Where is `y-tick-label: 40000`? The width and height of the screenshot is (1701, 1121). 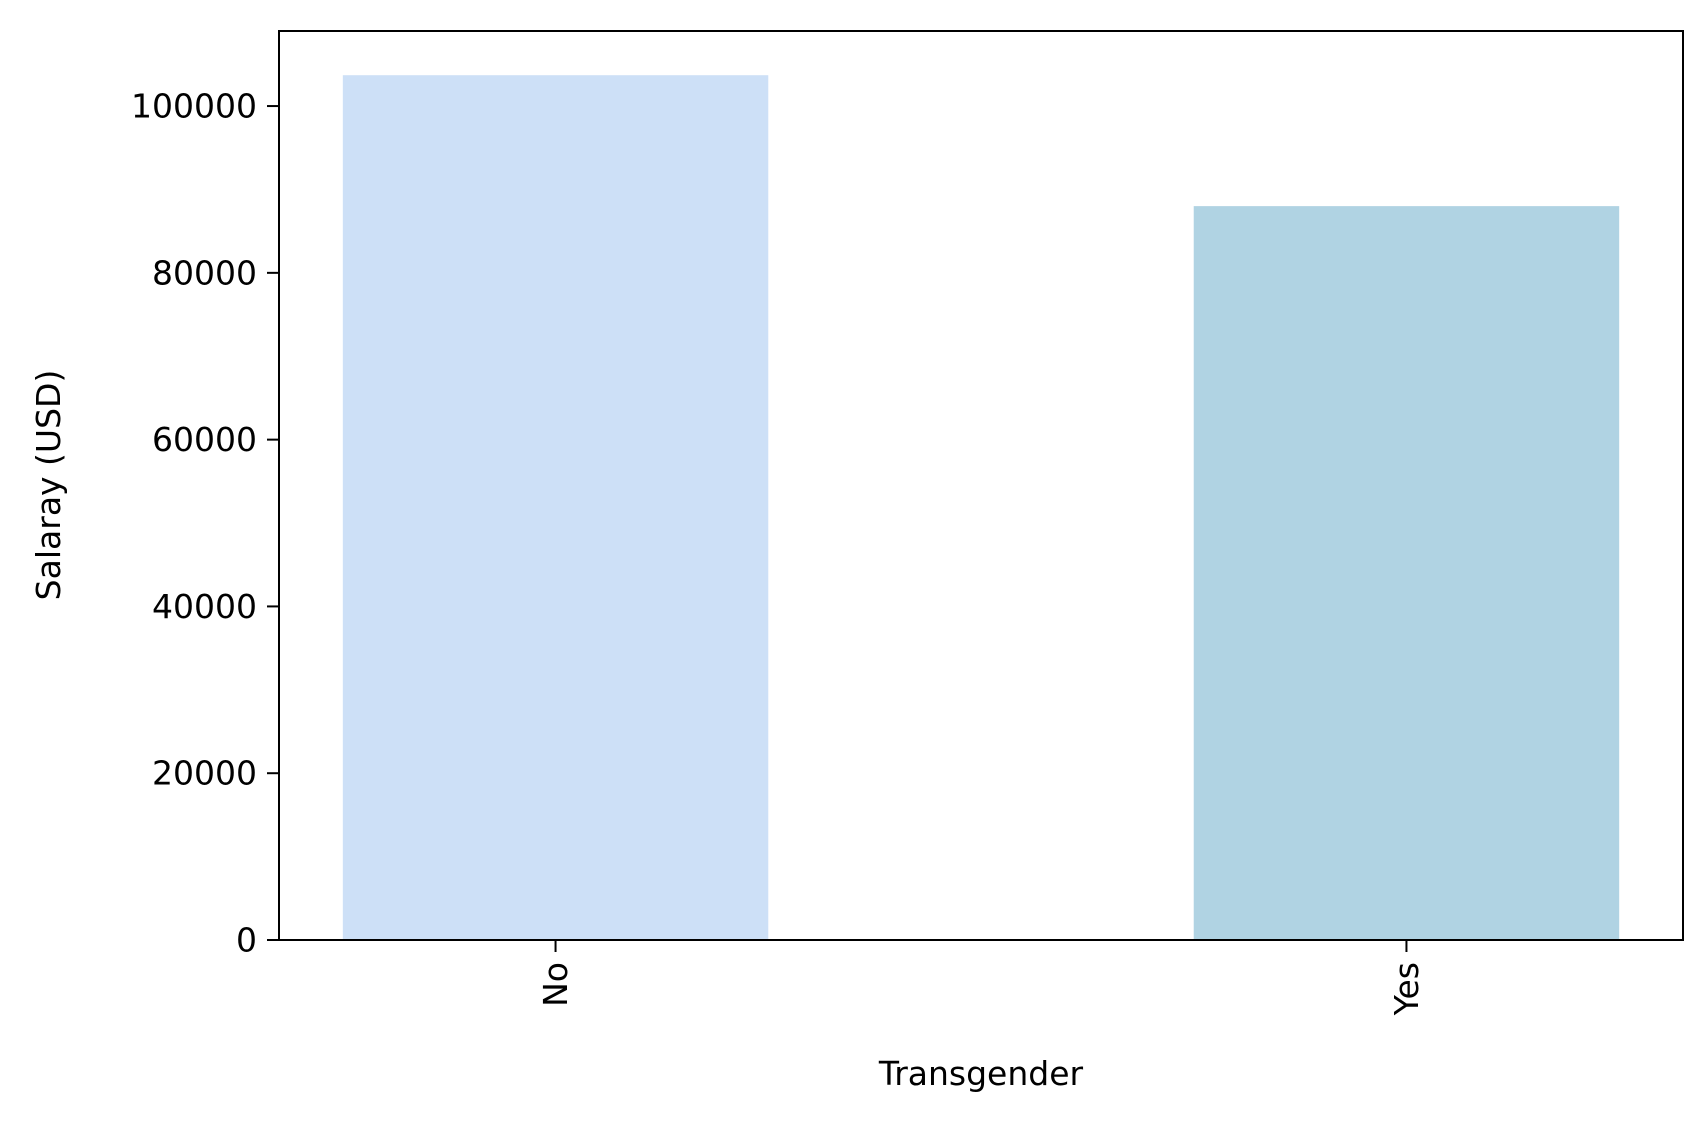 y-tick-label: 40000 is located at coordinates (204, 606).